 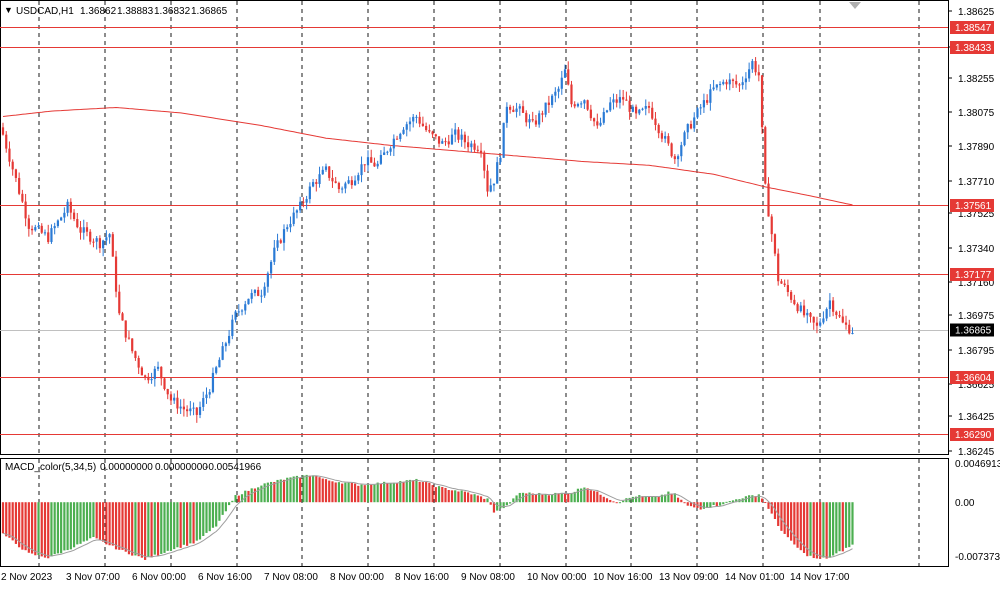 I want to click on macd-signal, so click(x=427, y=516).